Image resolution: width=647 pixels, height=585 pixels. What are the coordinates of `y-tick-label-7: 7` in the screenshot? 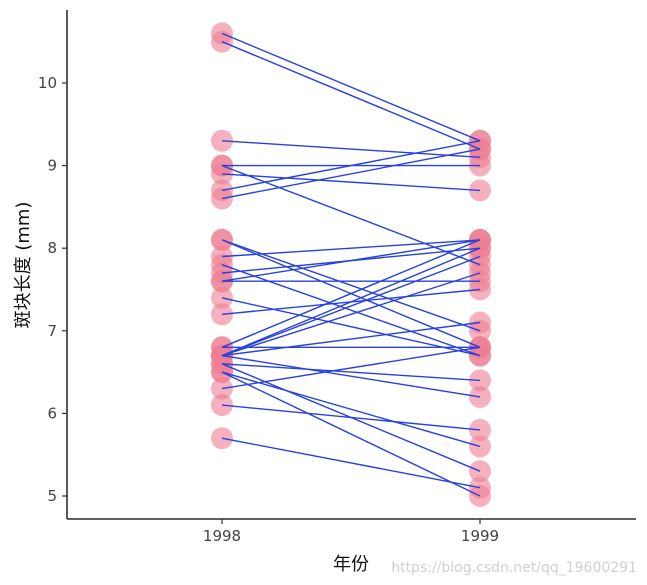 It's located at (52, 331).